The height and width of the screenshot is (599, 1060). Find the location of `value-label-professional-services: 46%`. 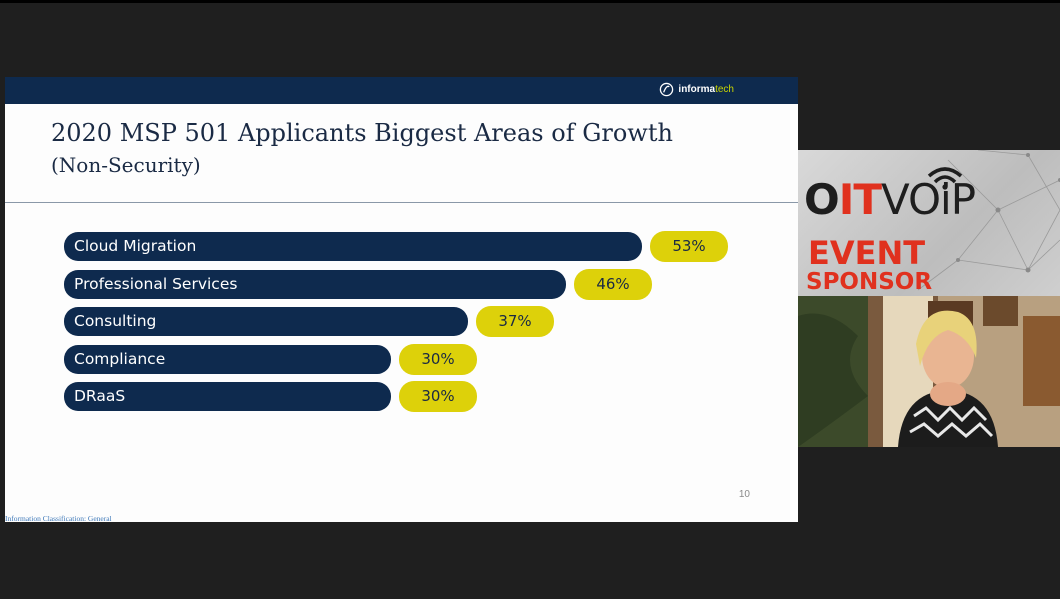

value-label-professional-services: 46% is located at coordinates (613, 284).